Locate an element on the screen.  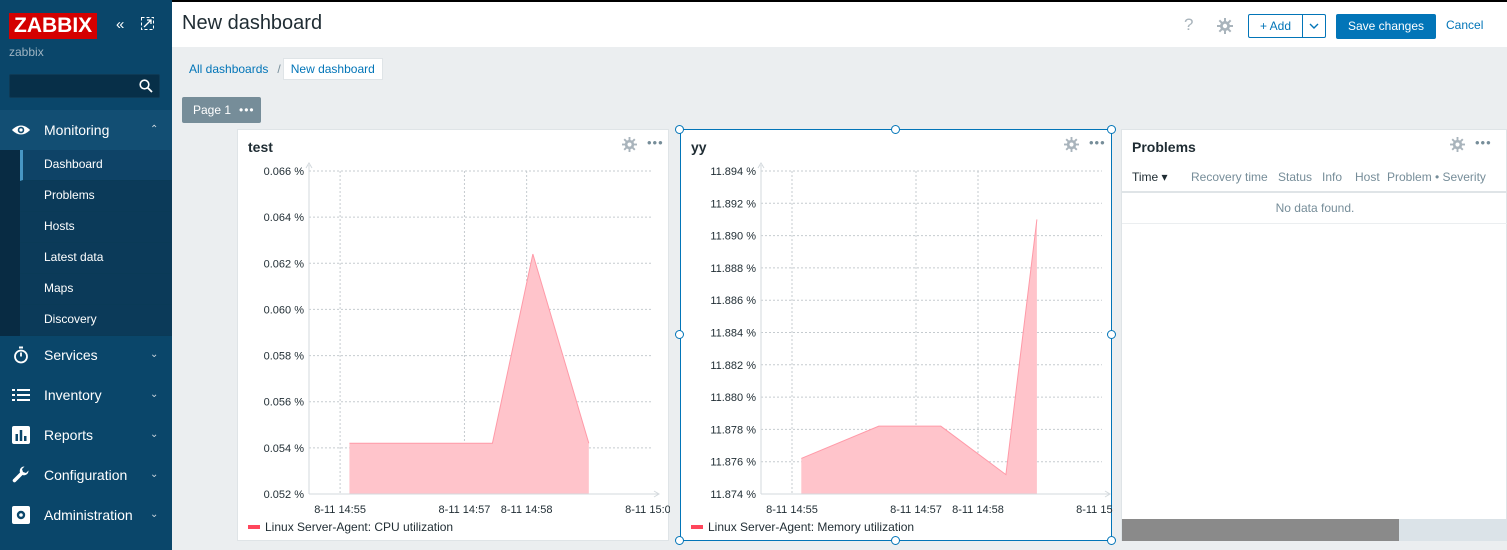
legend-swatch is located at coordinates (254, 527).